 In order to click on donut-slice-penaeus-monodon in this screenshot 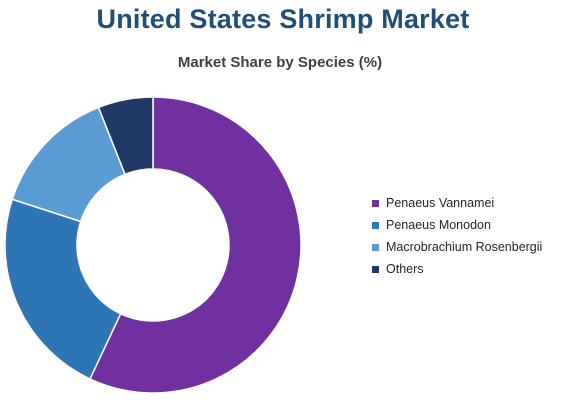, I will do `click(63, 289)`.